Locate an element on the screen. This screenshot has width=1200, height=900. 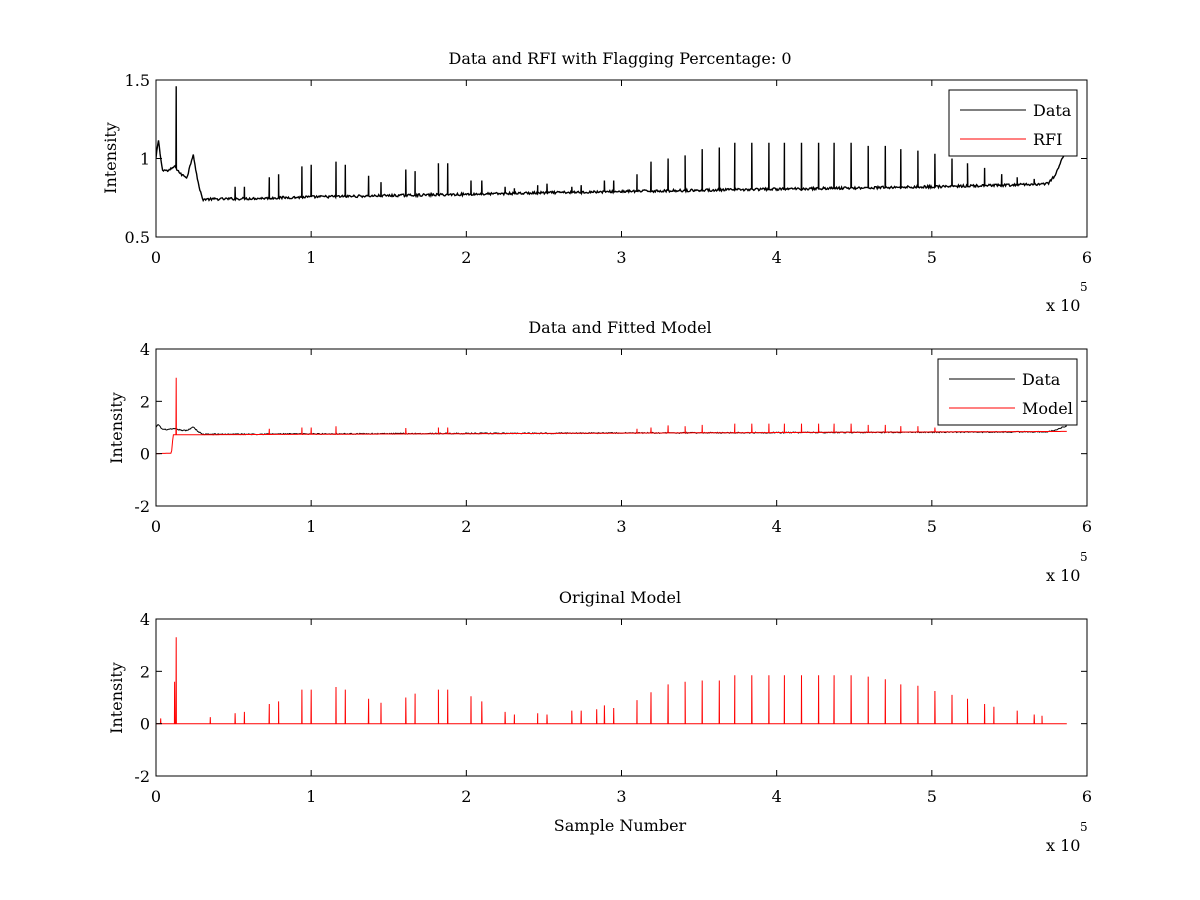
panel-2-multiplier: x 10 is located at coordinates (1063, 575).